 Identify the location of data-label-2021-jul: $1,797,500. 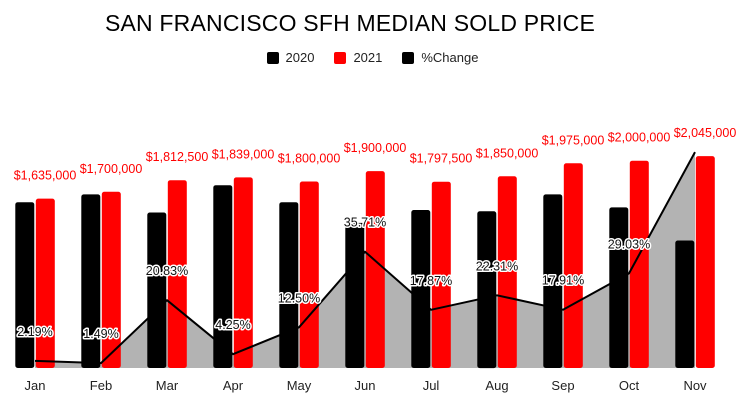
(441, 159).